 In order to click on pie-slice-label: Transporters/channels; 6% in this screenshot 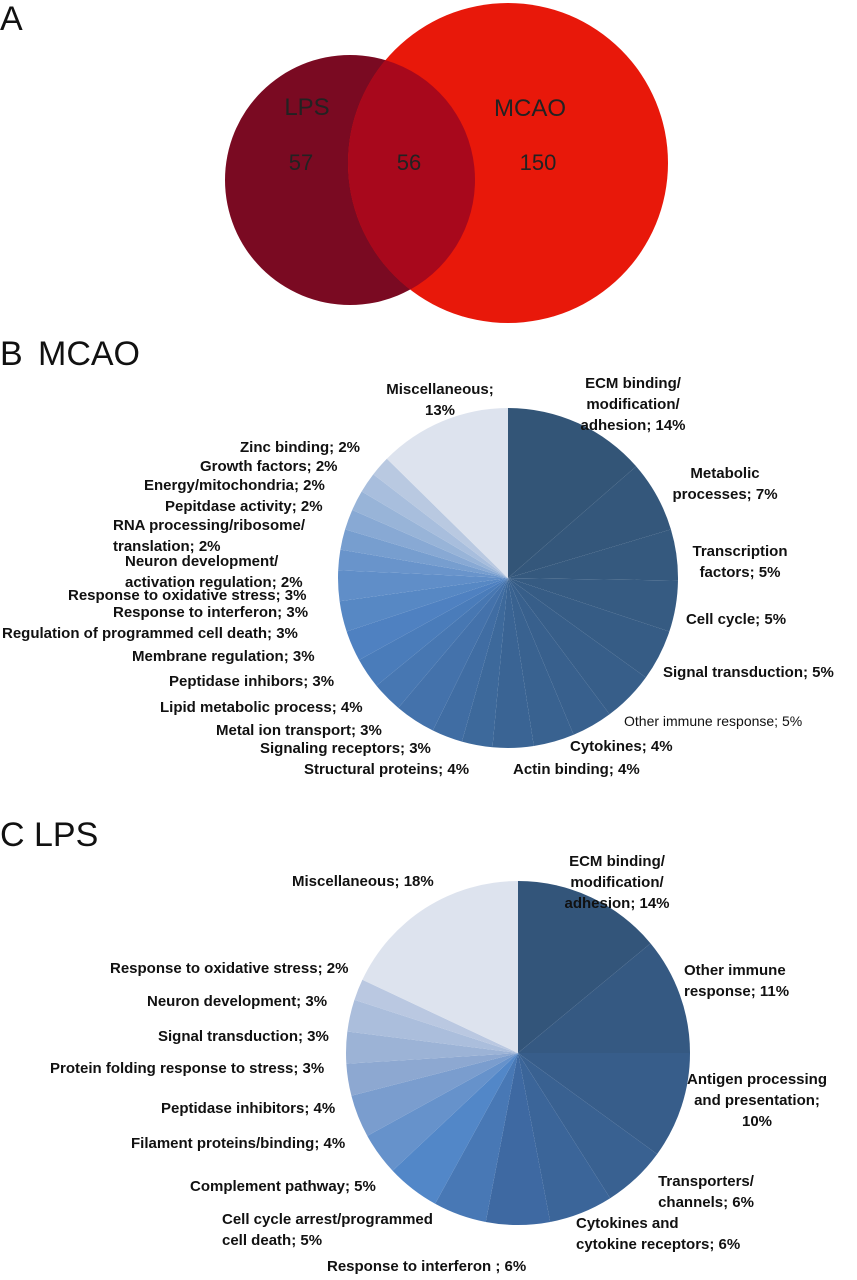, I will do `click(706, 1192)`.